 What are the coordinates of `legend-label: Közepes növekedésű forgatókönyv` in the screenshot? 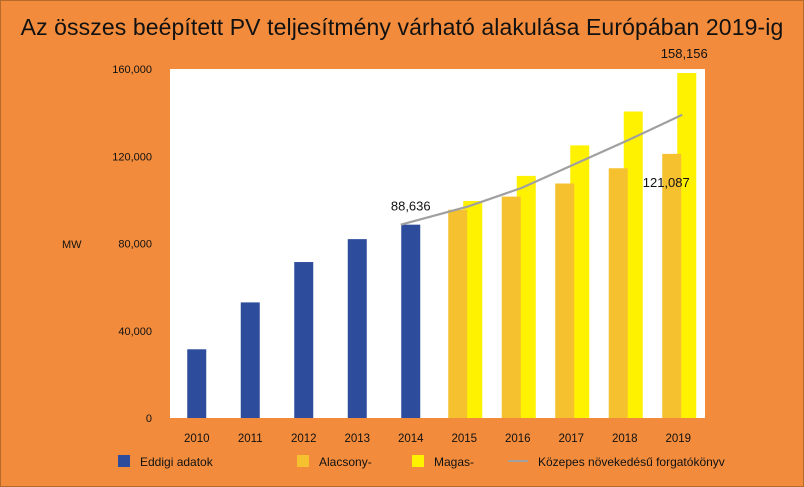 It's located at (631, 462).